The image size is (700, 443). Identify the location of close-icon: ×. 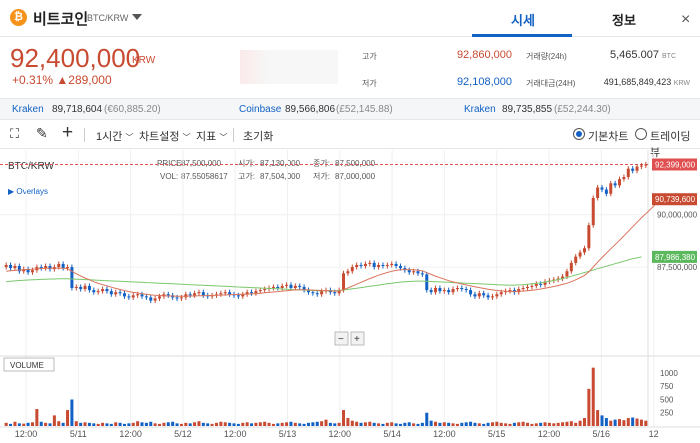
(686, 19).